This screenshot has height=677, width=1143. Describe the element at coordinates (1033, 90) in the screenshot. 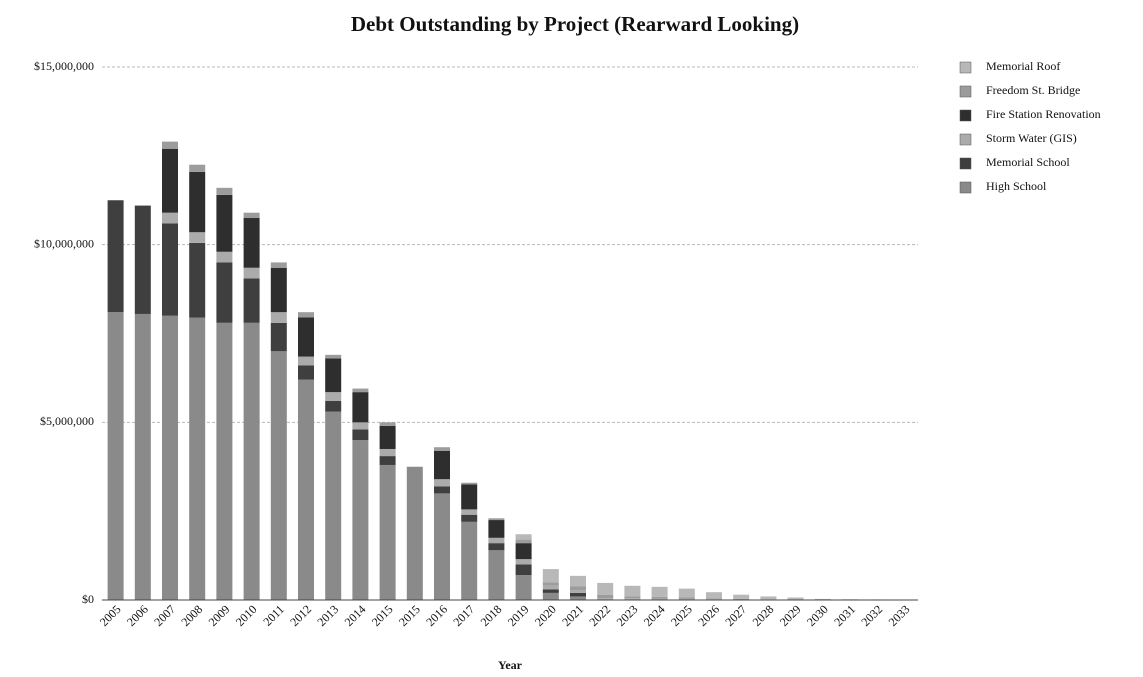

I see `legend-label: Freedom St. Bridge` at that location.